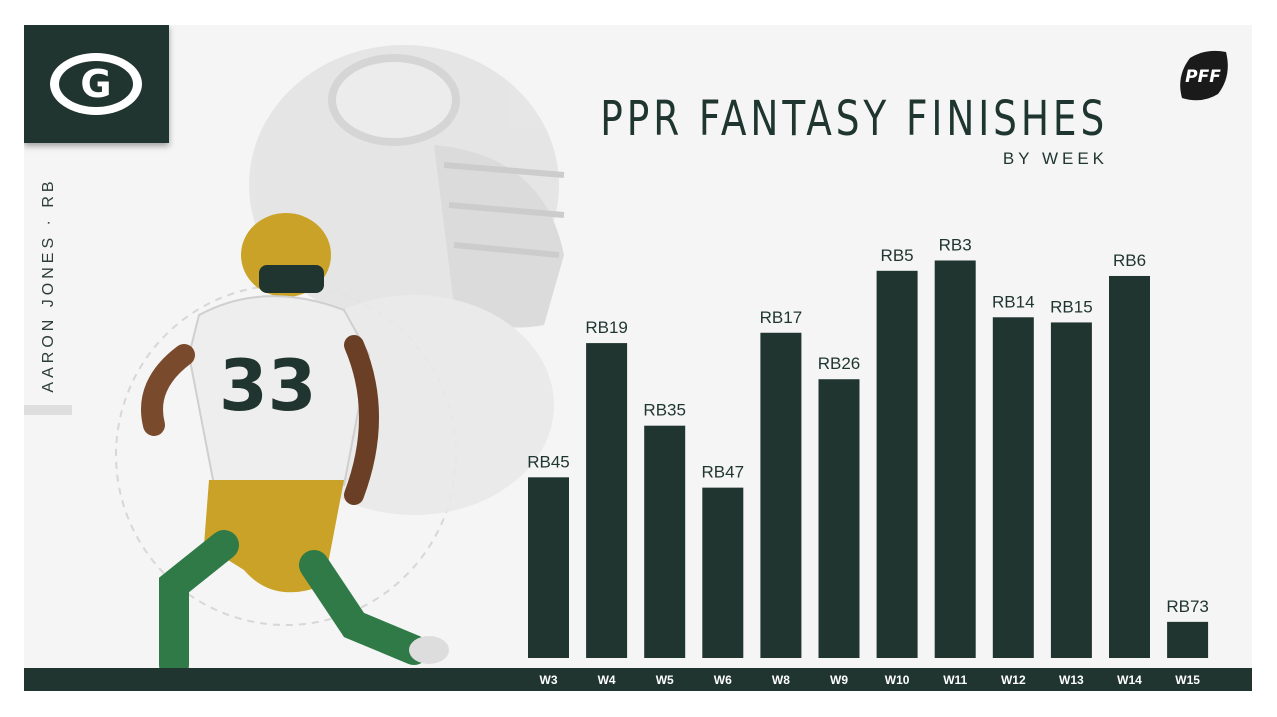  What do you see at coordinates (839, 518) in the screenshot?
I see `bar-w9` at bounding box center [839, 518].